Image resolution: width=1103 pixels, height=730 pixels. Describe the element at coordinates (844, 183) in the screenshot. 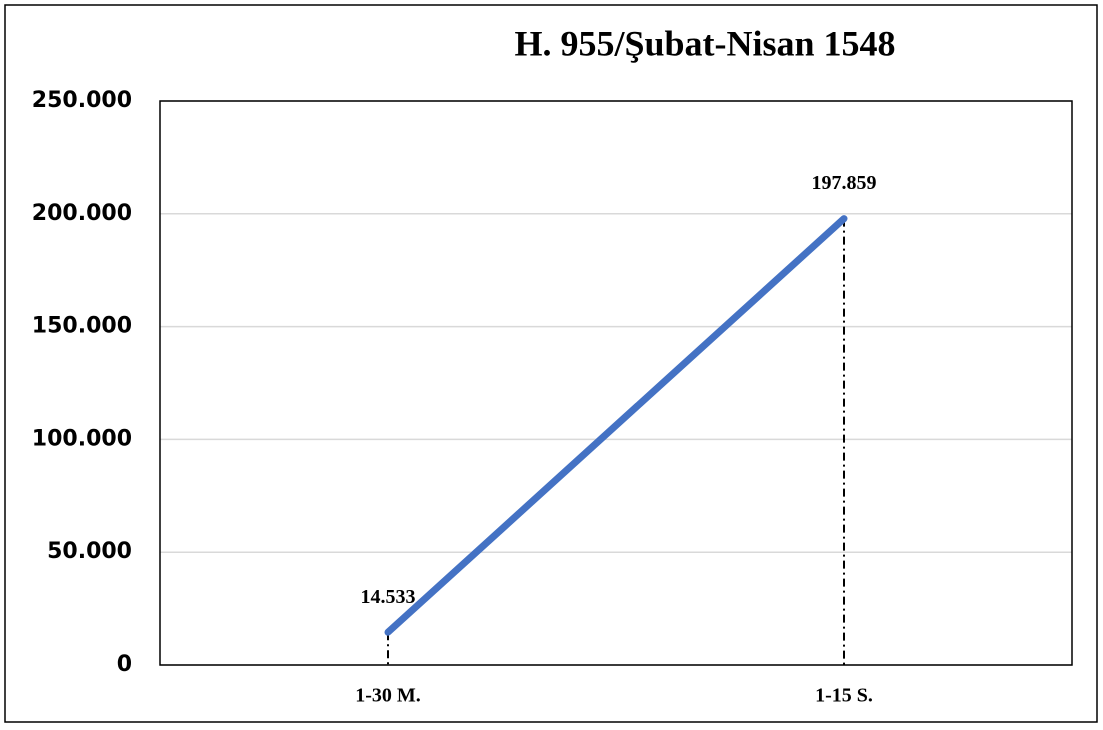

I see `data-label: 197.859` at that location.